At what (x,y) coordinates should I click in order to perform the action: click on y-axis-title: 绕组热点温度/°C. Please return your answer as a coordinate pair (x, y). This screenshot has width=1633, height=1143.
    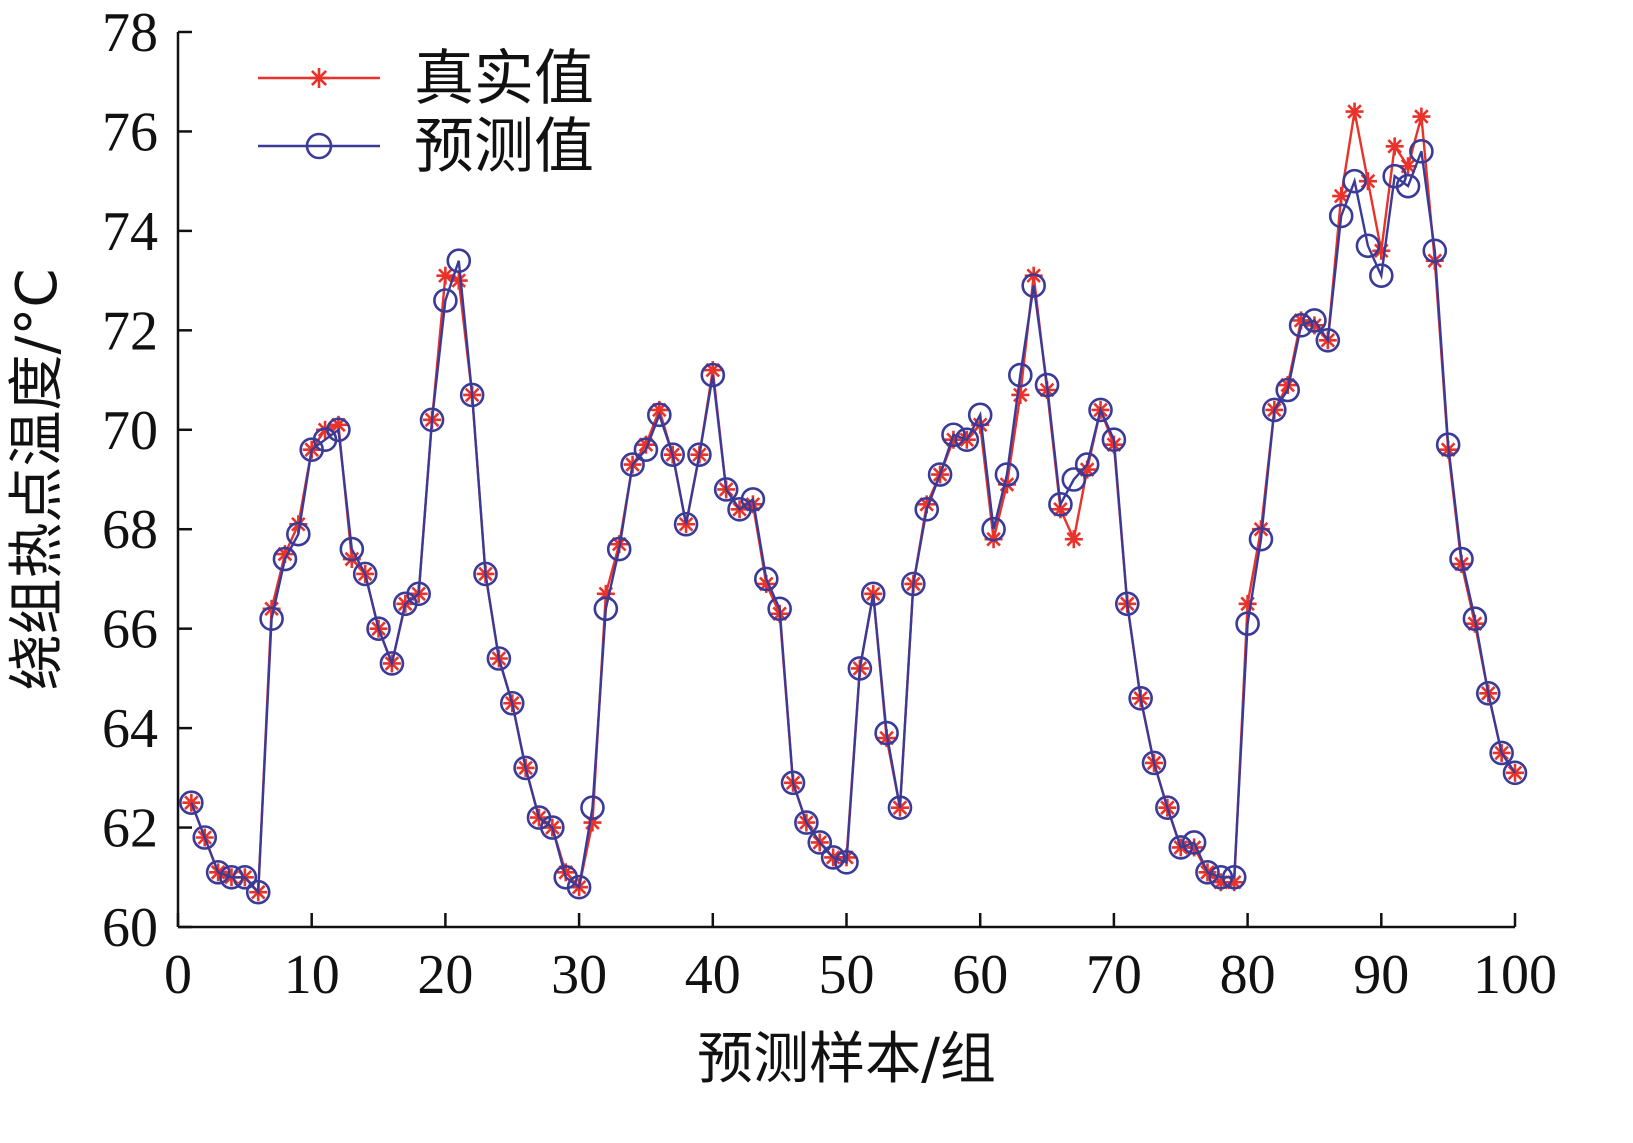
    Looking at the image, I should click on (37, 480).